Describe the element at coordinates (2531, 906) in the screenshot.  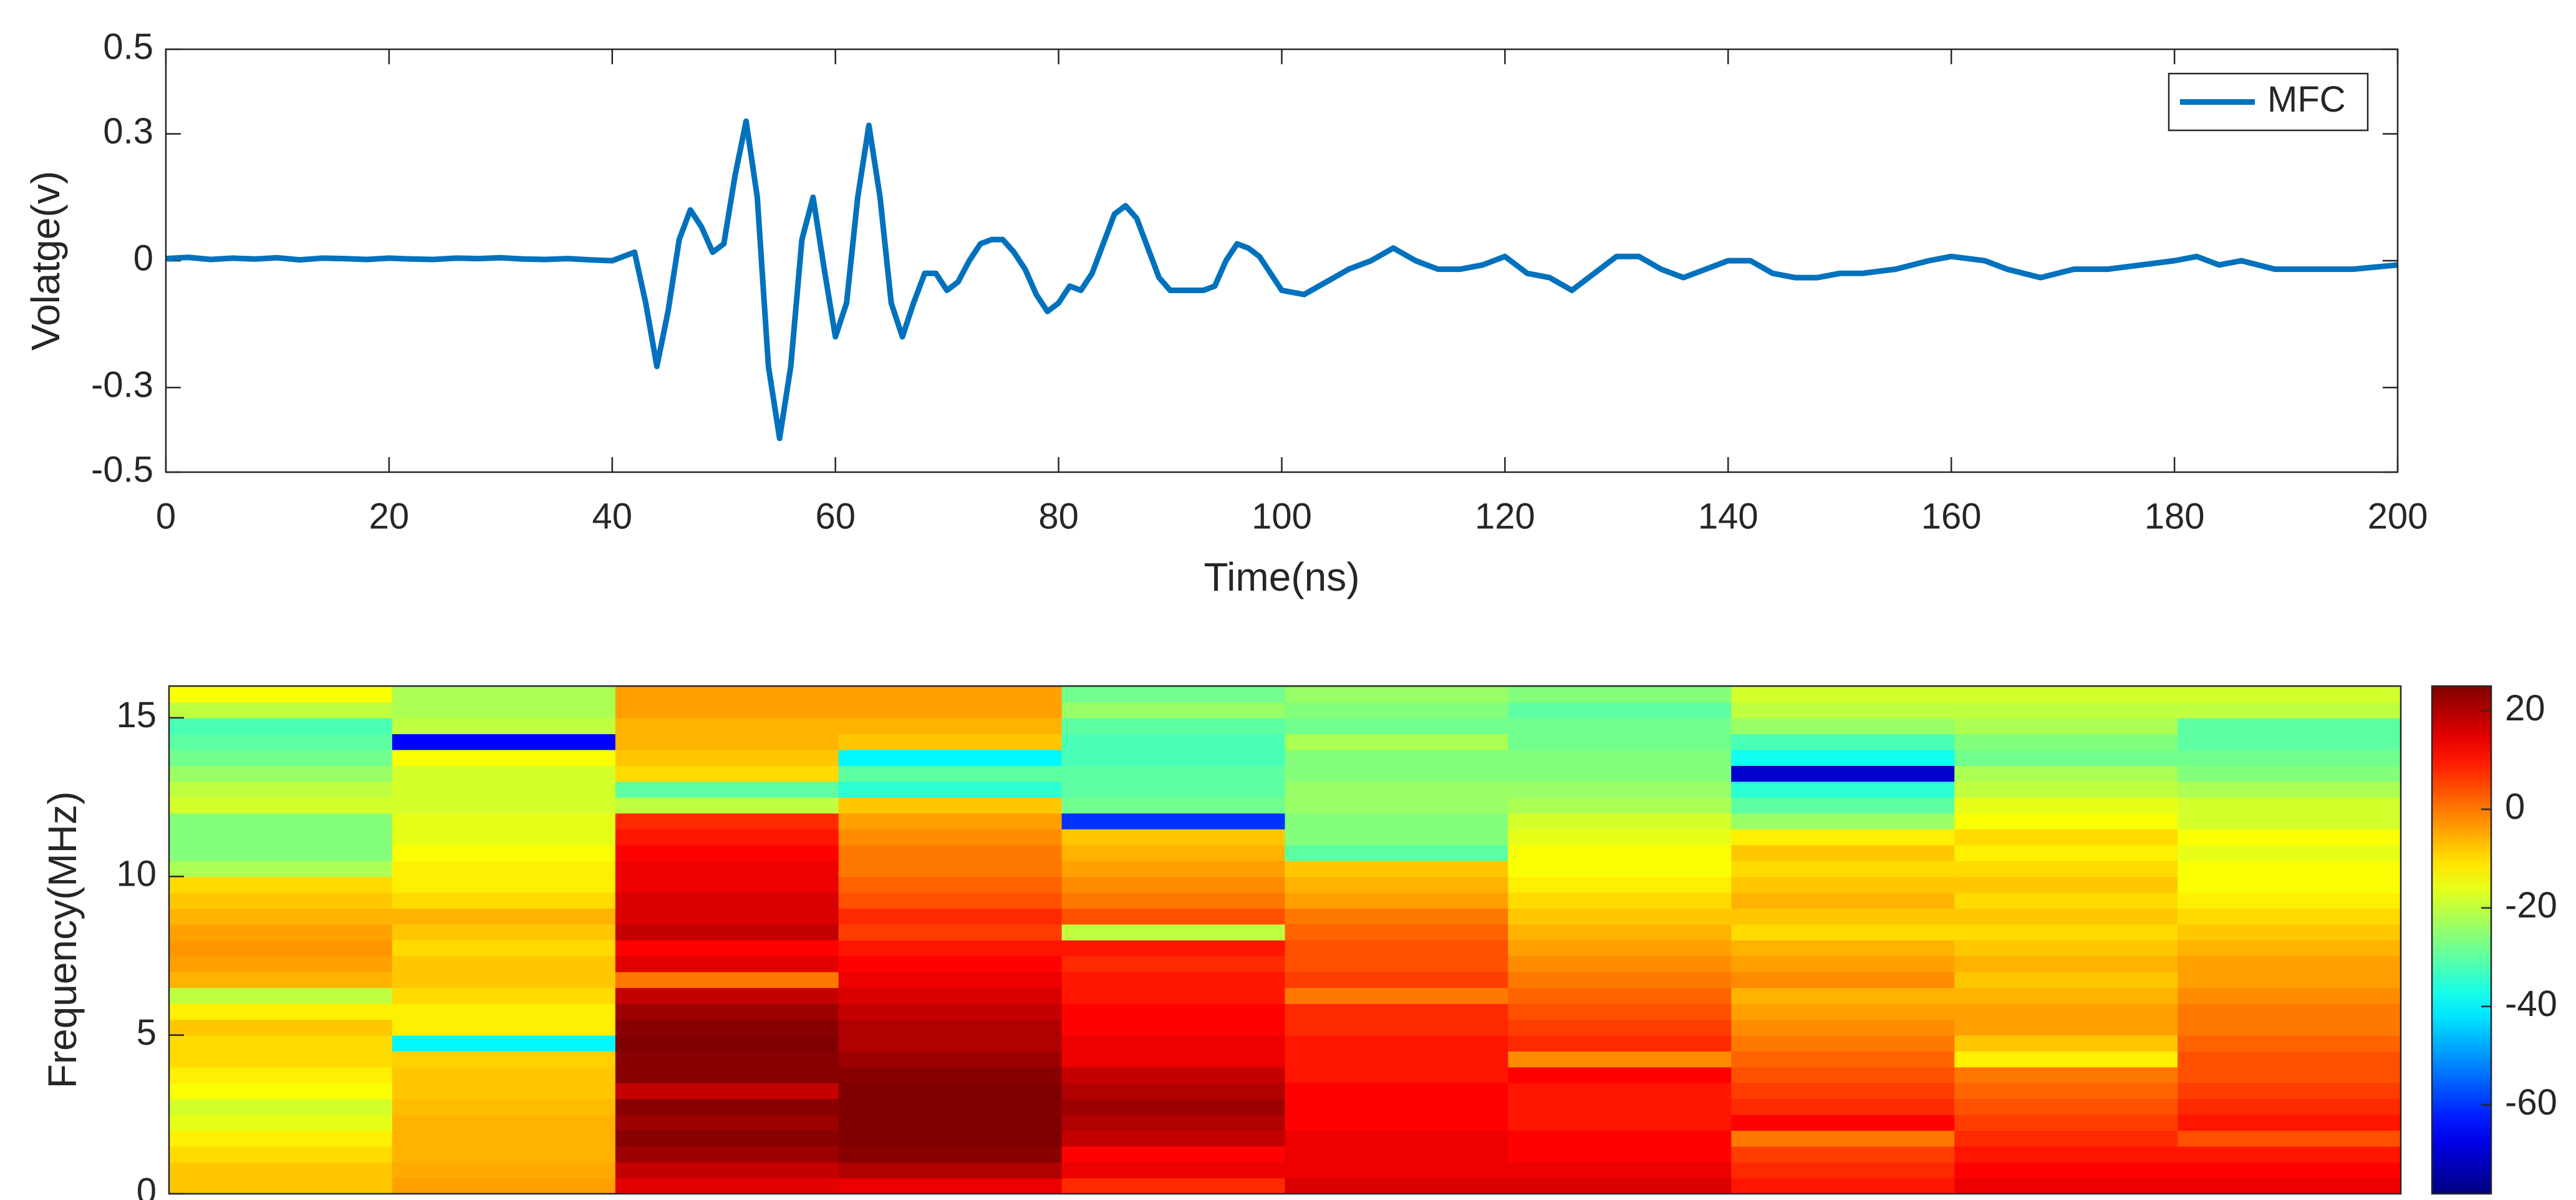
I see `colorbar-tick-label: -20` at that location.